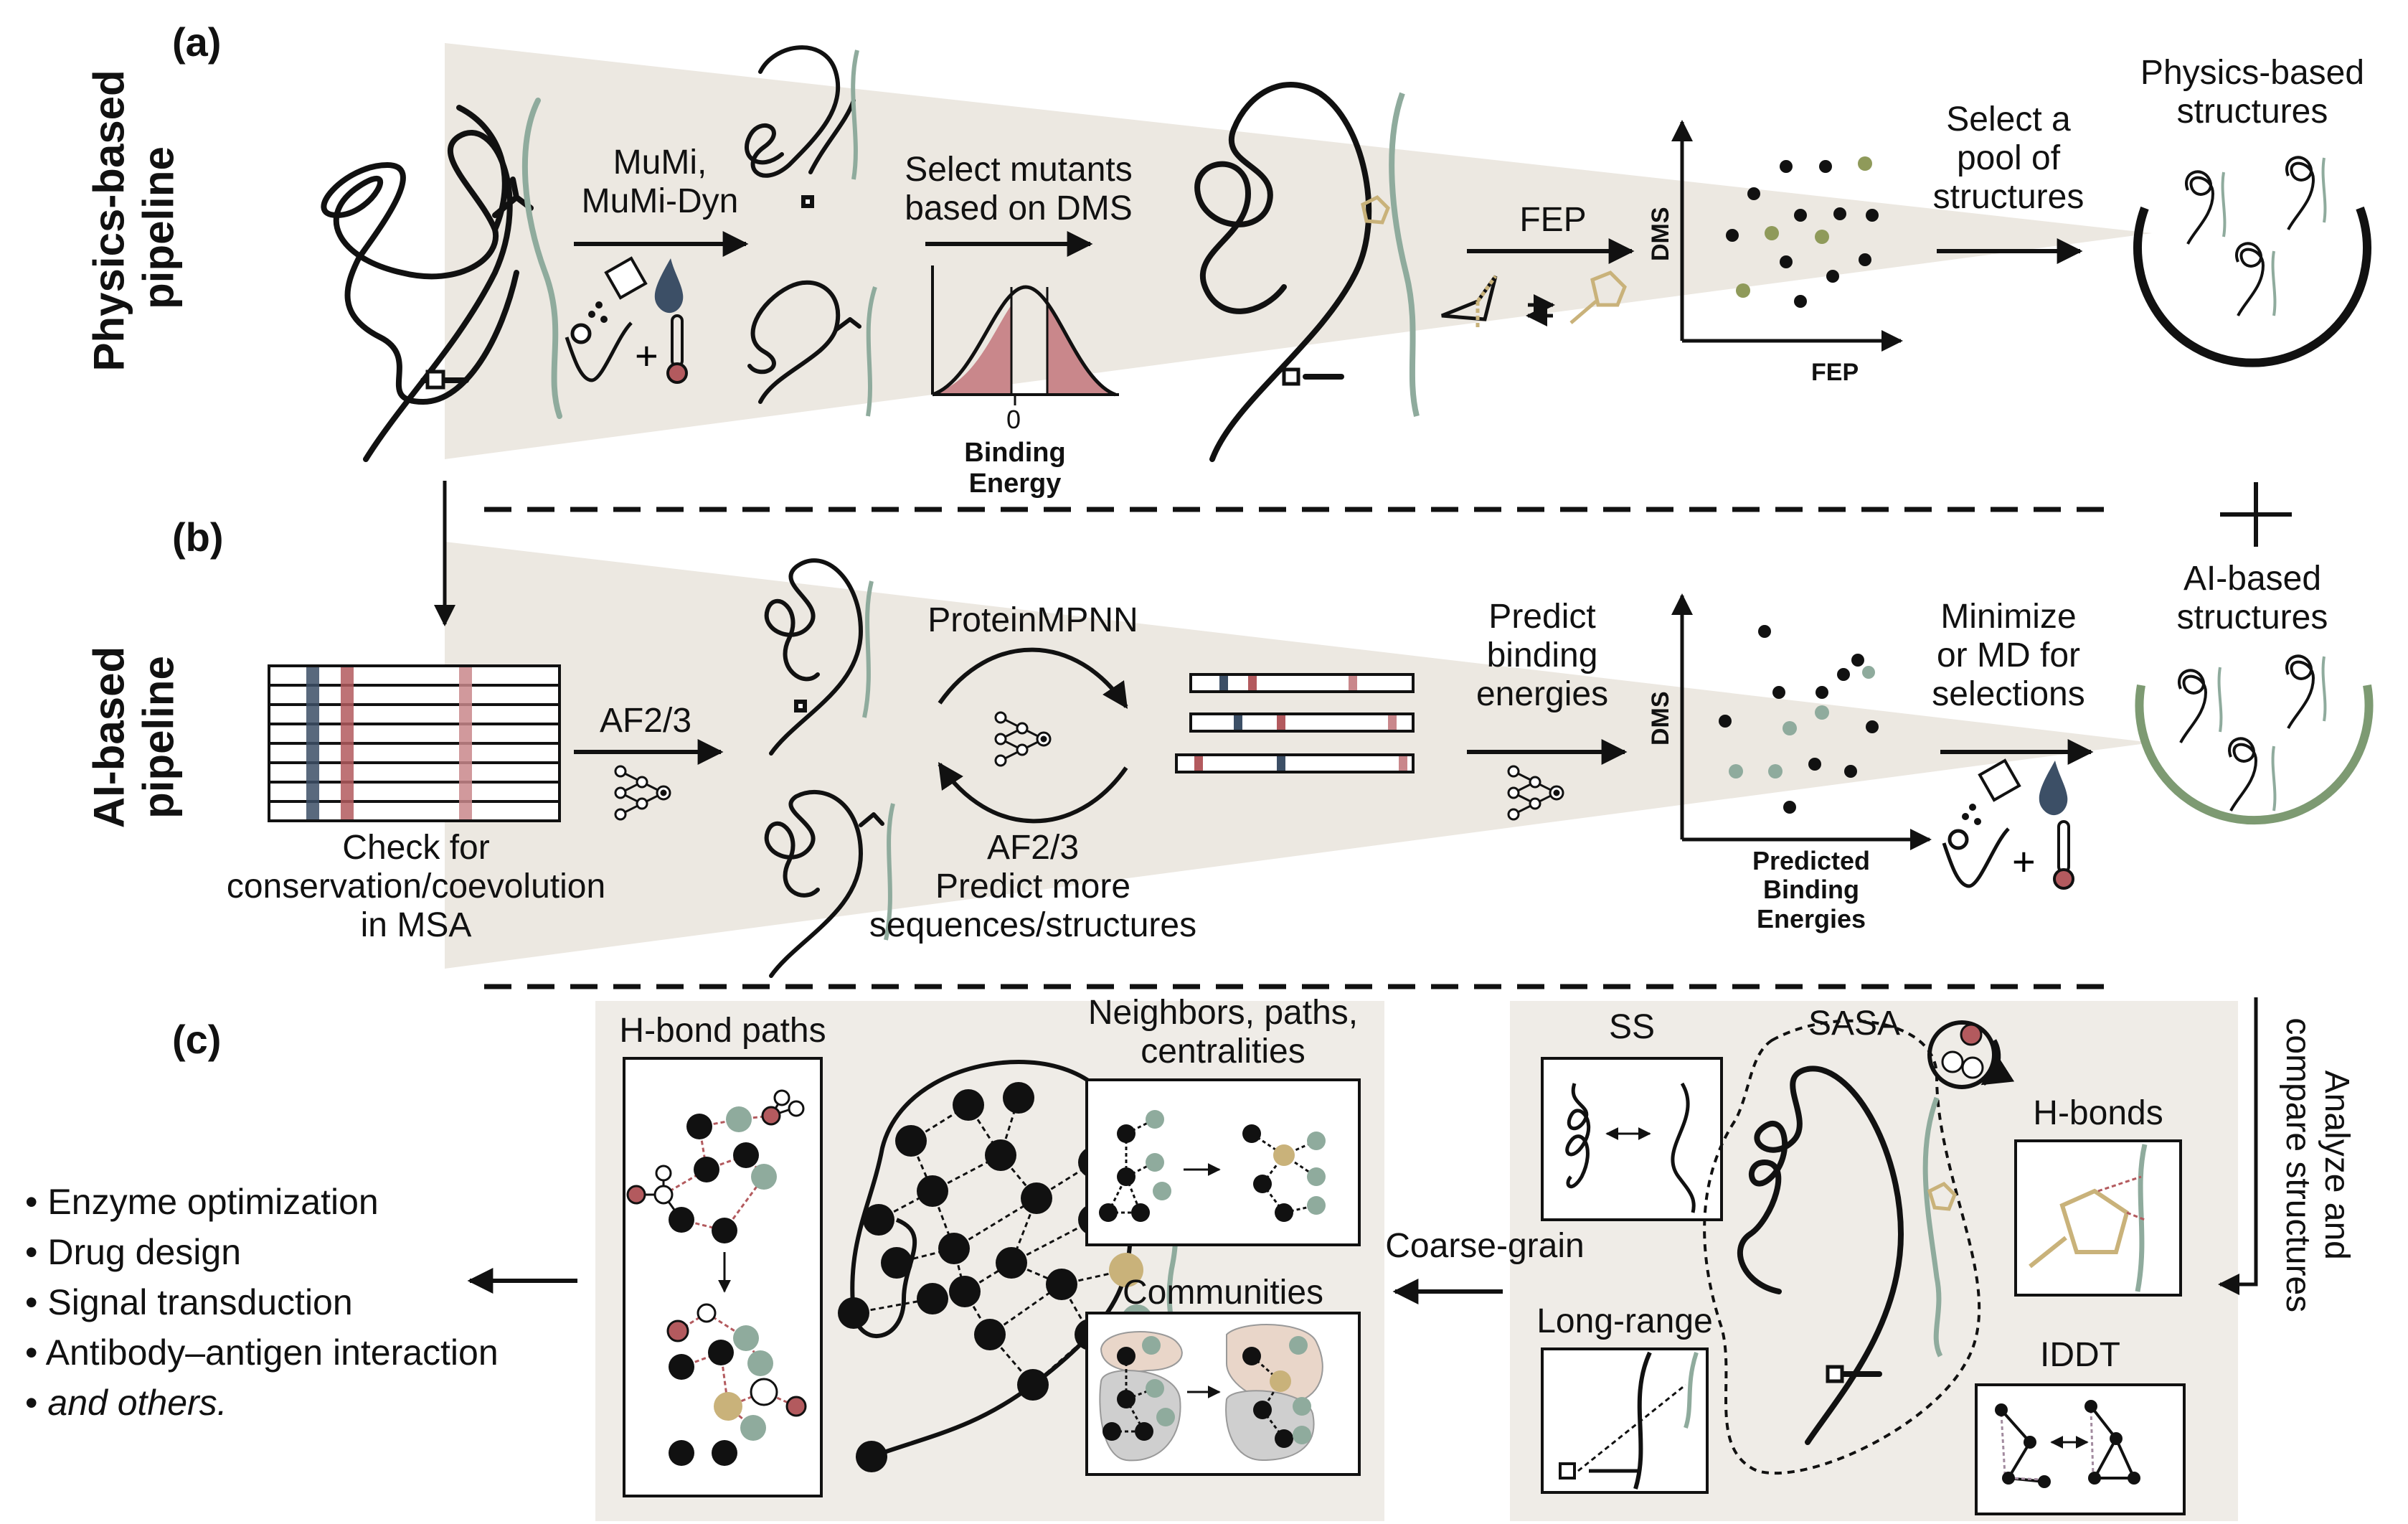  I want to click on hbond-paths-network-top, so click(715, 1166).